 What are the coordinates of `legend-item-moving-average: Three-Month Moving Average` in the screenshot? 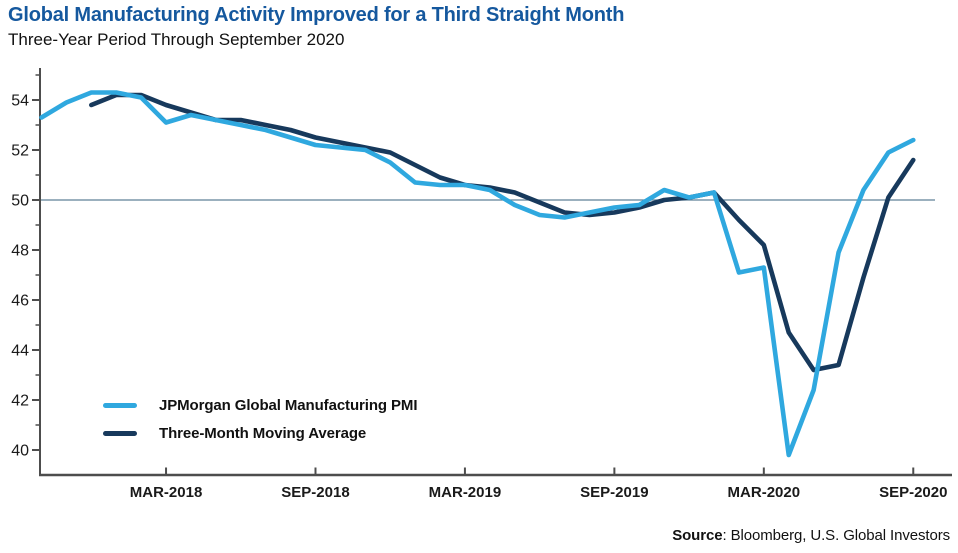 It's located at (260, 433).